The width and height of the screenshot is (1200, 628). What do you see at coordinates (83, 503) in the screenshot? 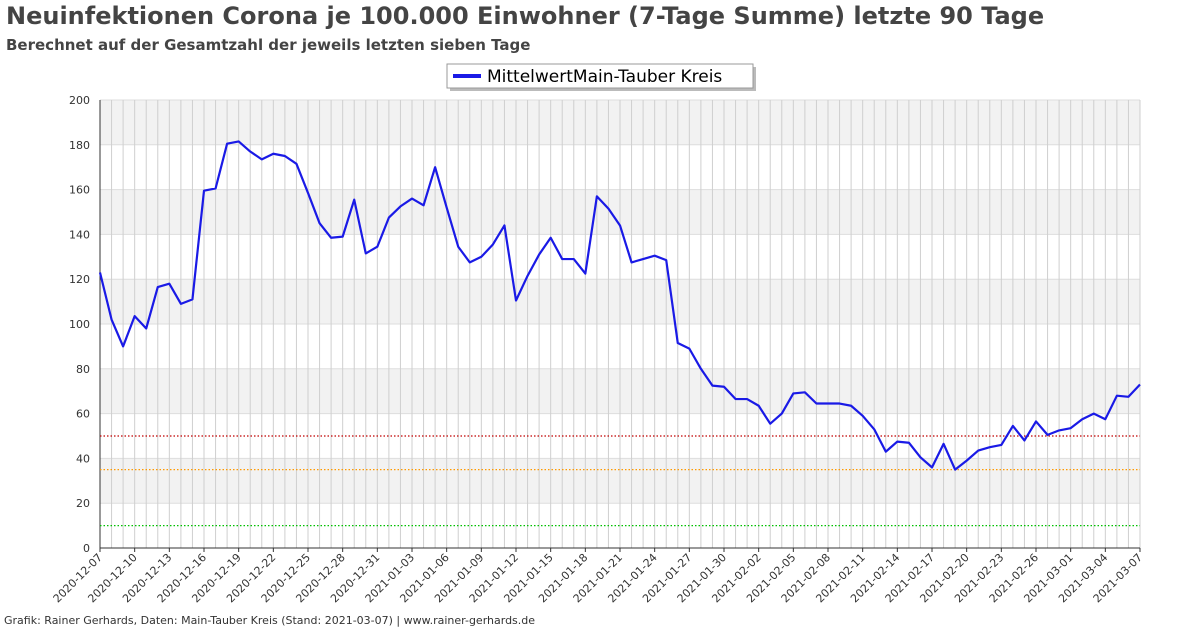
I see `y-tick-label: 20` at bounding box center [83, 503].